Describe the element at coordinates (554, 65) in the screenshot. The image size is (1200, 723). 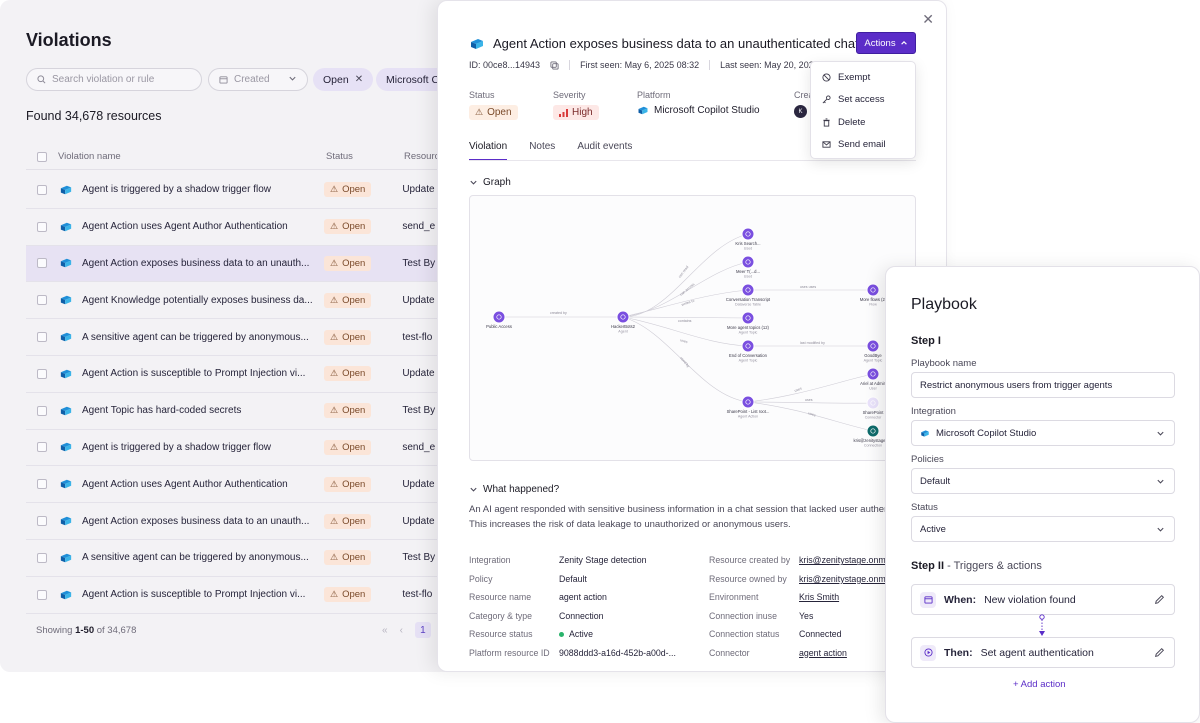
I see `copy-icon` at that location.